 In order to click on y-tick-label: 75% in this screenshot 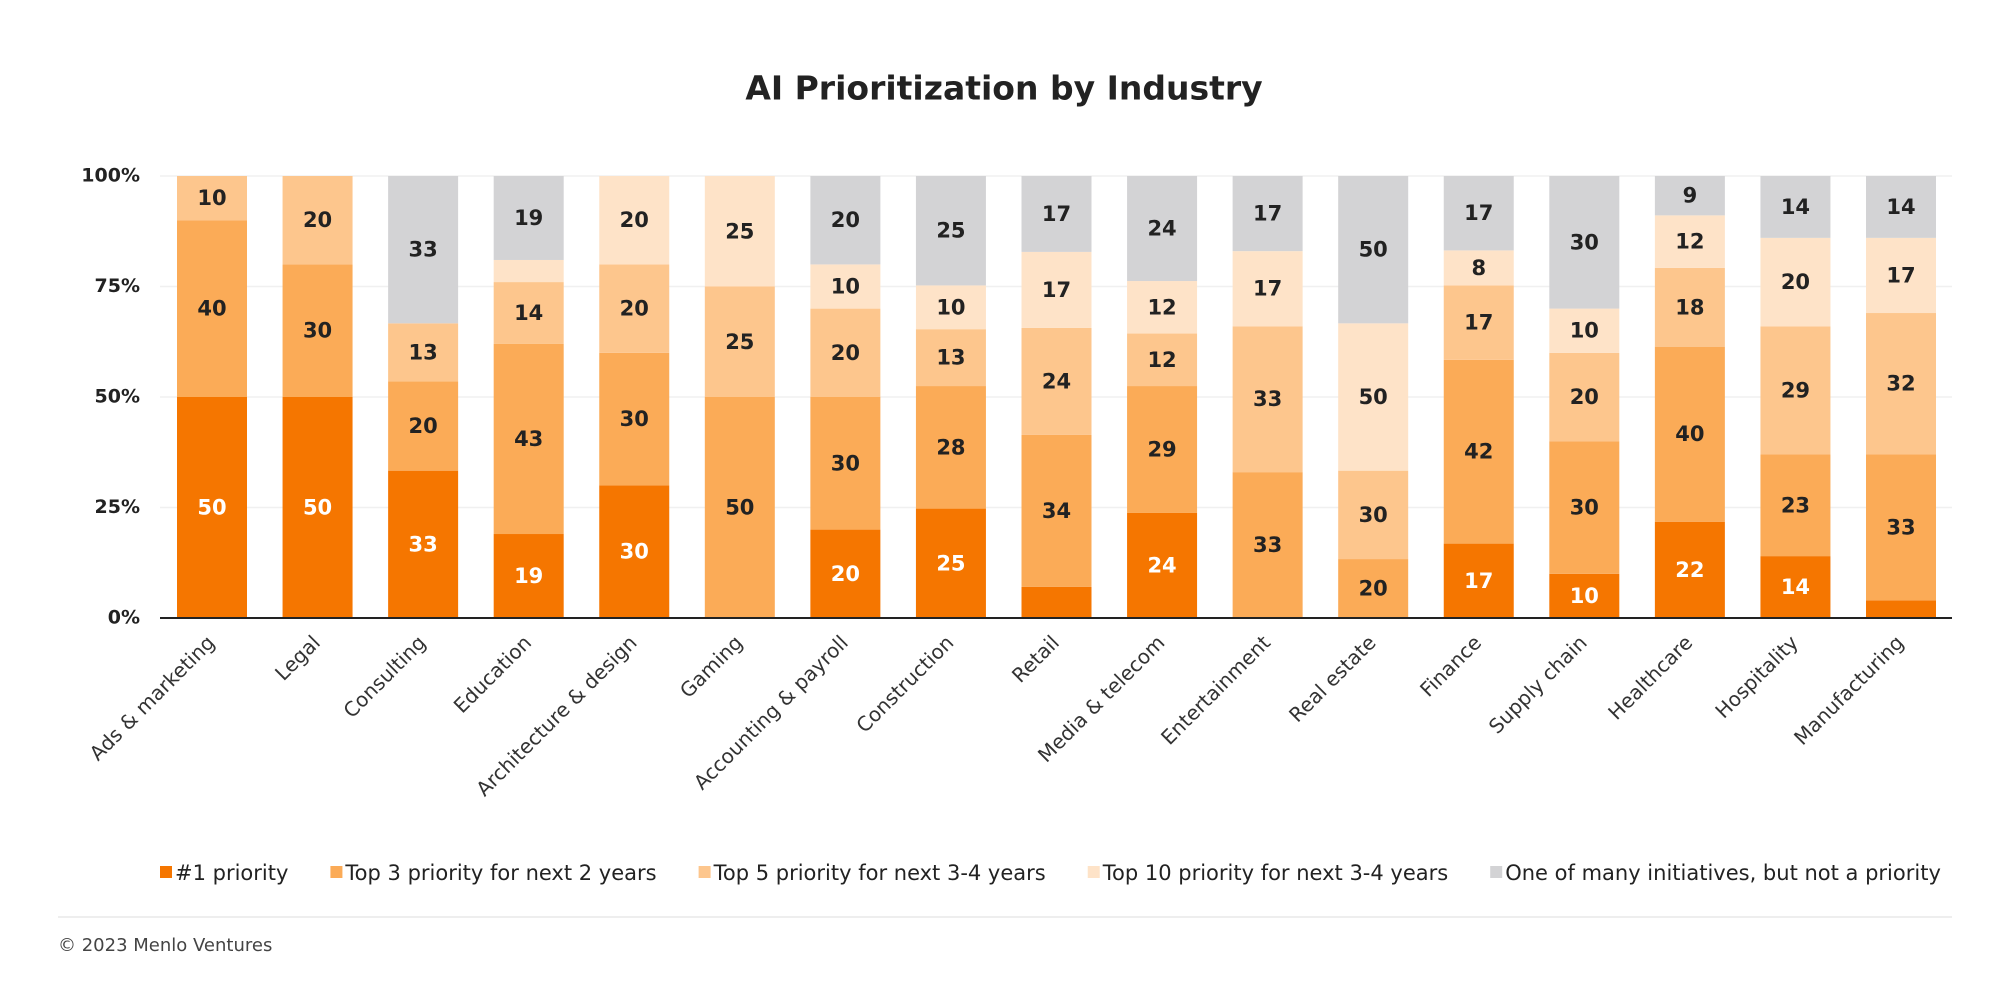, I will do `click(117, 286)`.